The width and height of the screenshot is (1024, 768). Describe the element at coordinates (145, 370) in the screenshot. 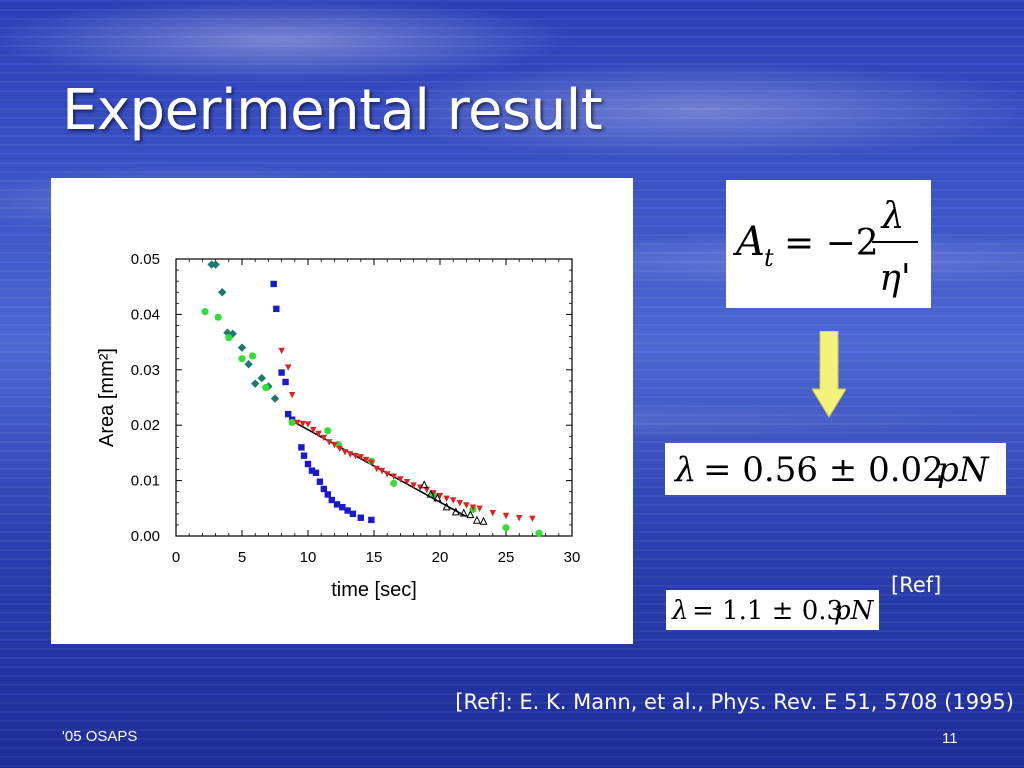

I see `y-tick-label: 0.03` at that location.